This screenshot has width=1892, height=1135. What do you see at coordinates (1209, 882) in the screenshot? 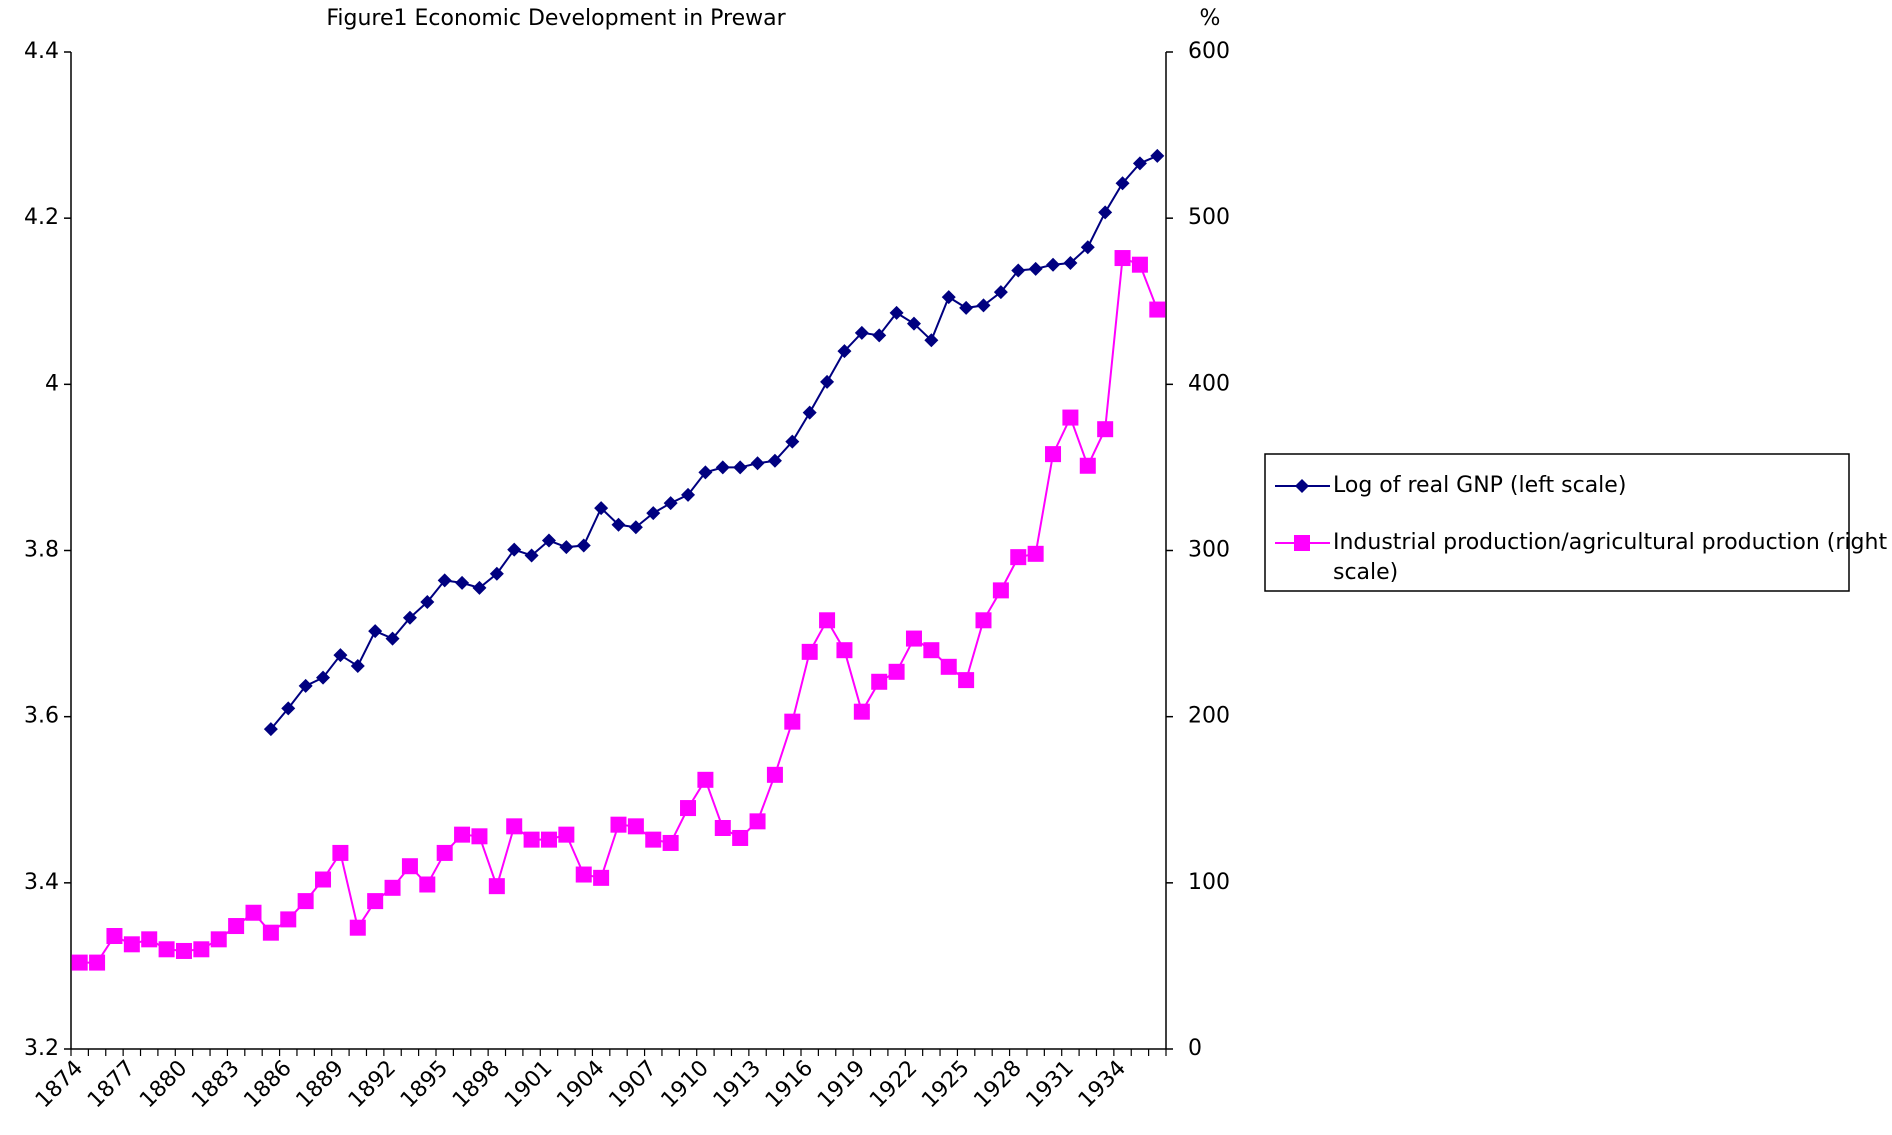
I see `y2-tick-label: 100` at bounding box center [1209, 882].